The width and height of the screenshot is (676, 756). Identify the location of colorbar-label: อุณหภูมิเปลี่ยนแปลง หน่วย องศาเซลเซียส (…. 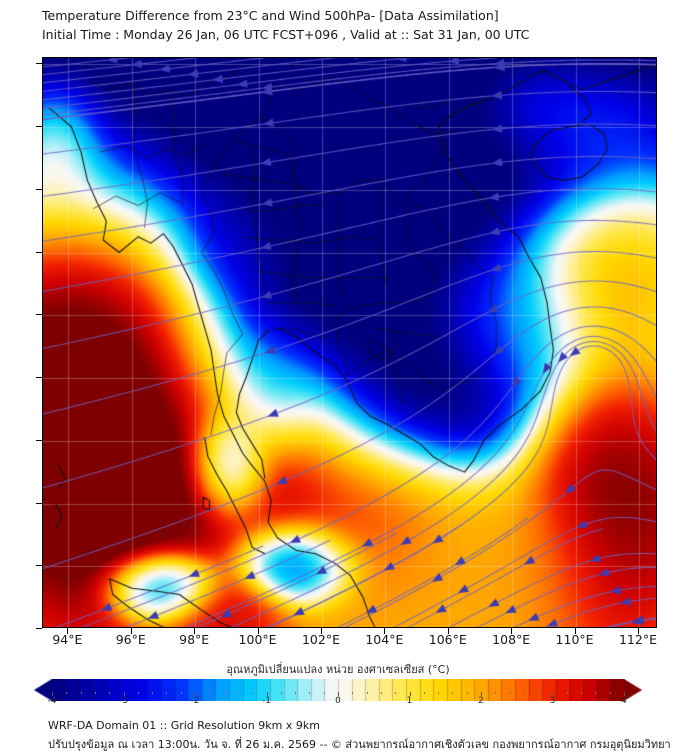
(338, 669).